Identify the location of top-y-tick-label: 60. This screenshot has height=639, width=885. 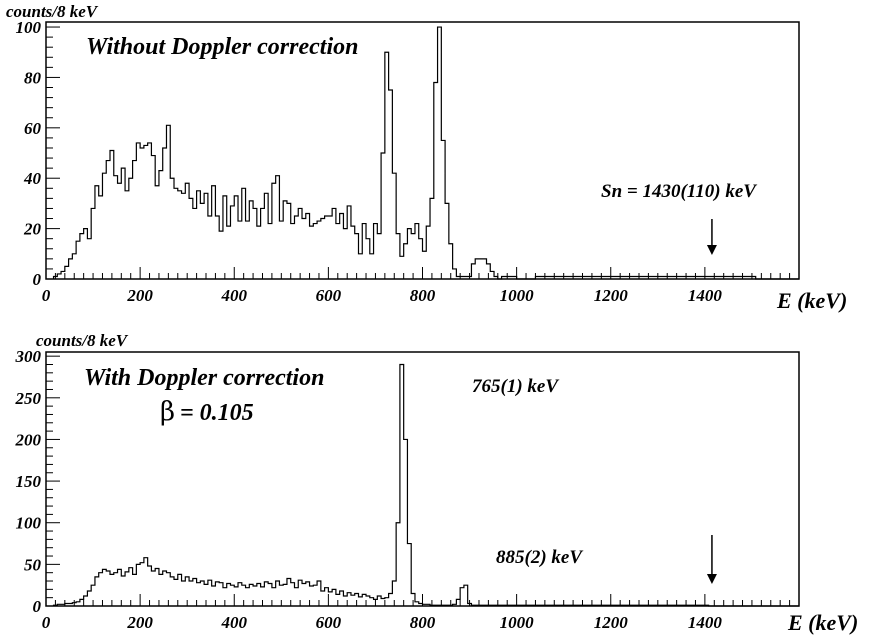
(33, 128).